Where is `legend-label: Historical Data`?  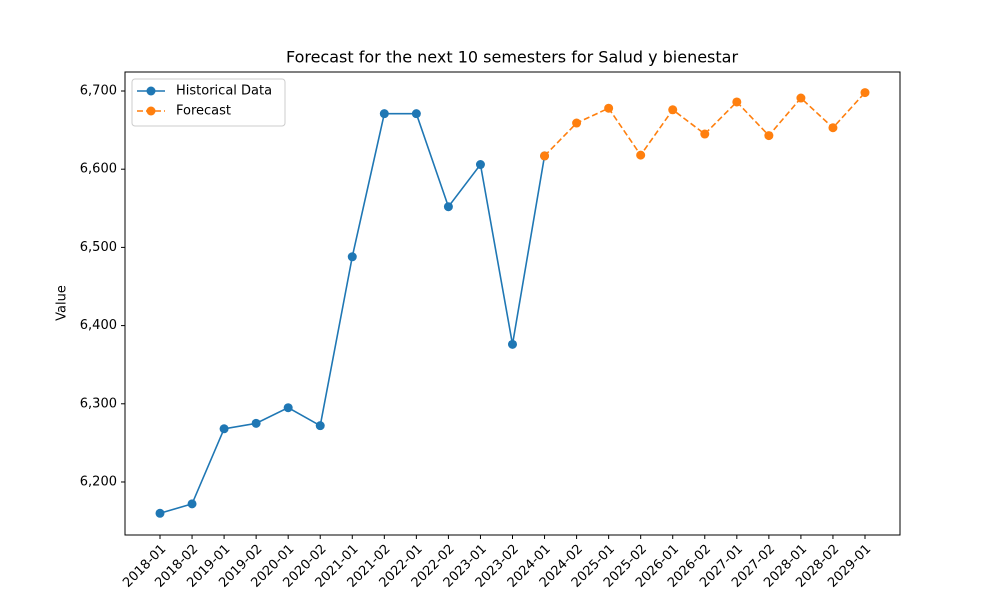
legend-label: Historical Data is located at coordinates (224, 91).